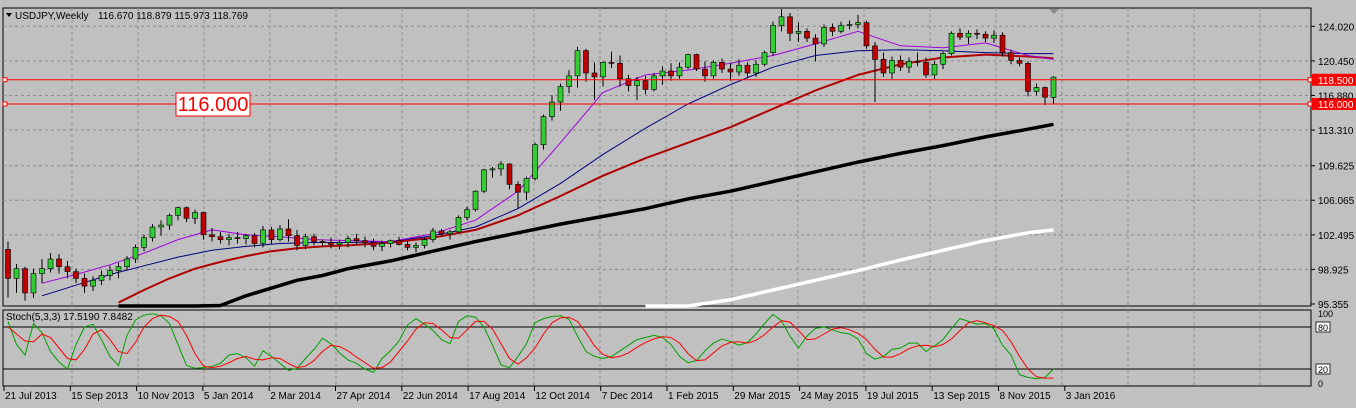 Image resolution: width=1356 pixels, height=408 pixels. I want to click on shift-marker-icon, so click(1054, 11).